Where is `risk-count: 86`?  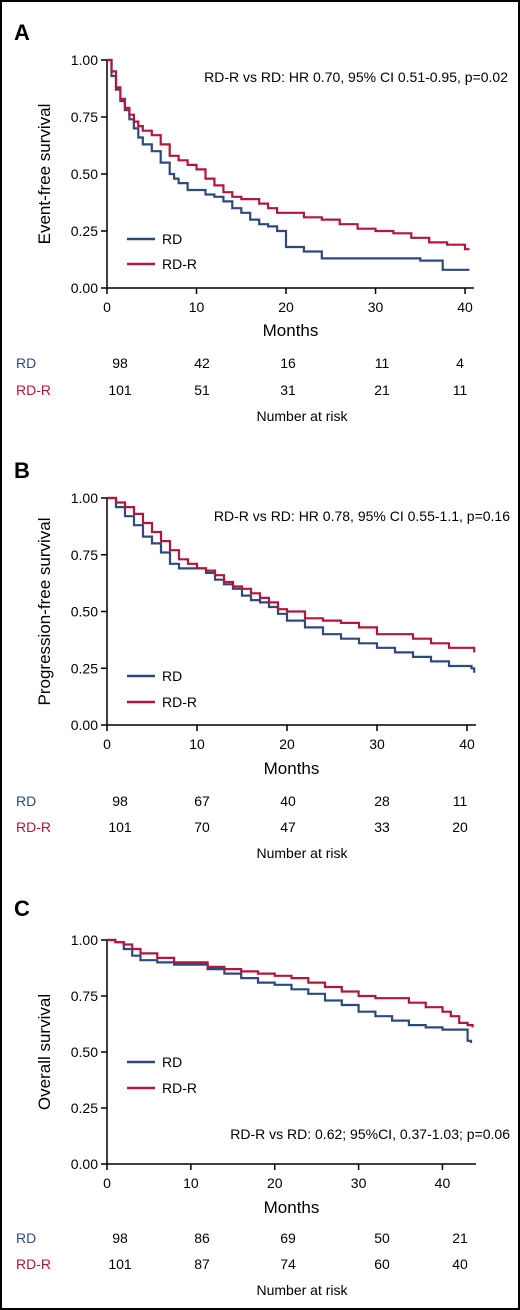 risk-count: 86 is located at coordinates (202, 1238).